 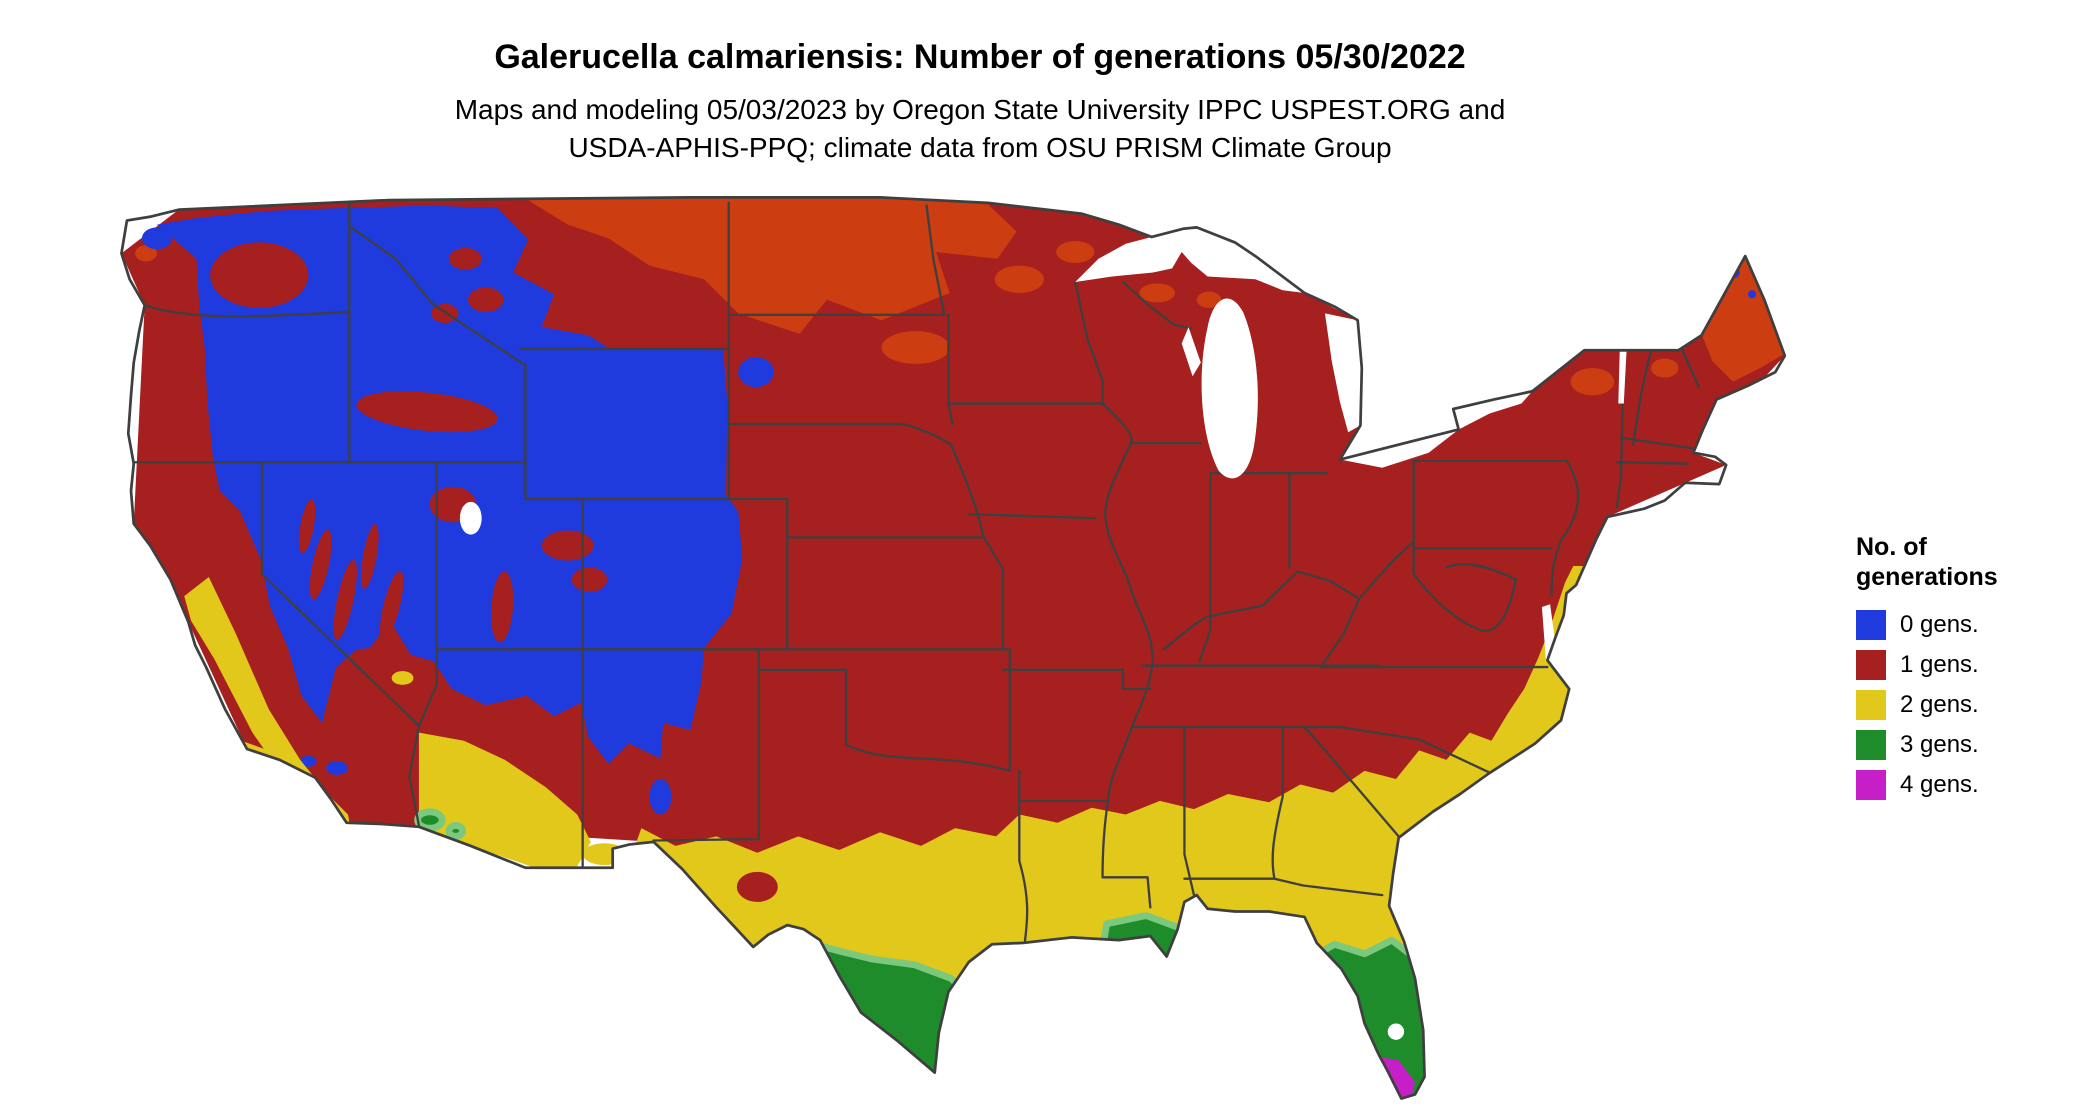 What do you see at coordinates (1396, 1031) in the screenshot?
I see `lake-okeechobee` at bounding box center [1396, 1031].